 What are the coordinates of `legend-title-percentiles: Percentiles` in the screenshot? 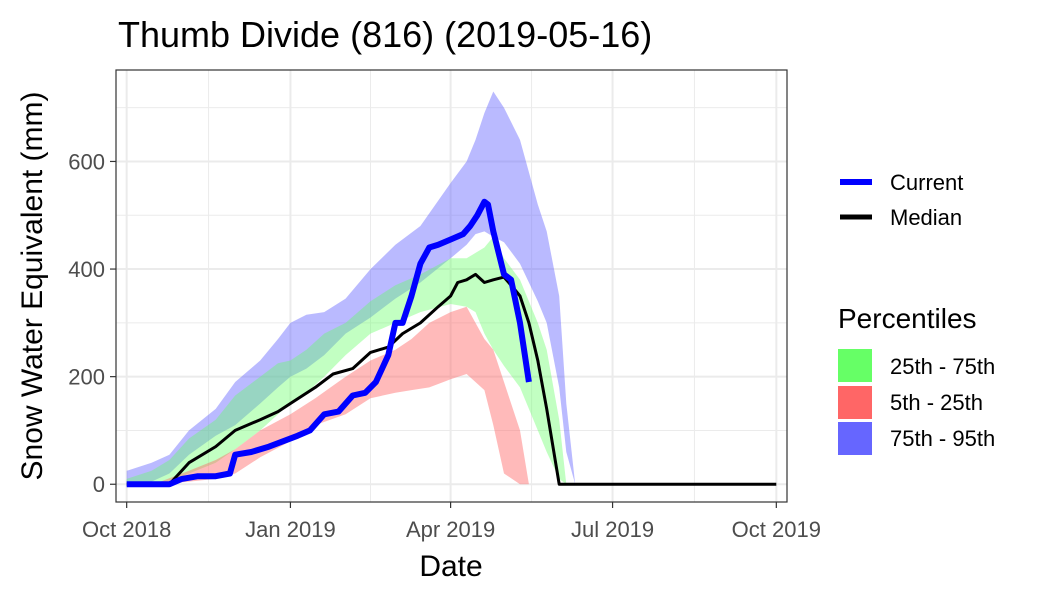 It's located at (907, 318).